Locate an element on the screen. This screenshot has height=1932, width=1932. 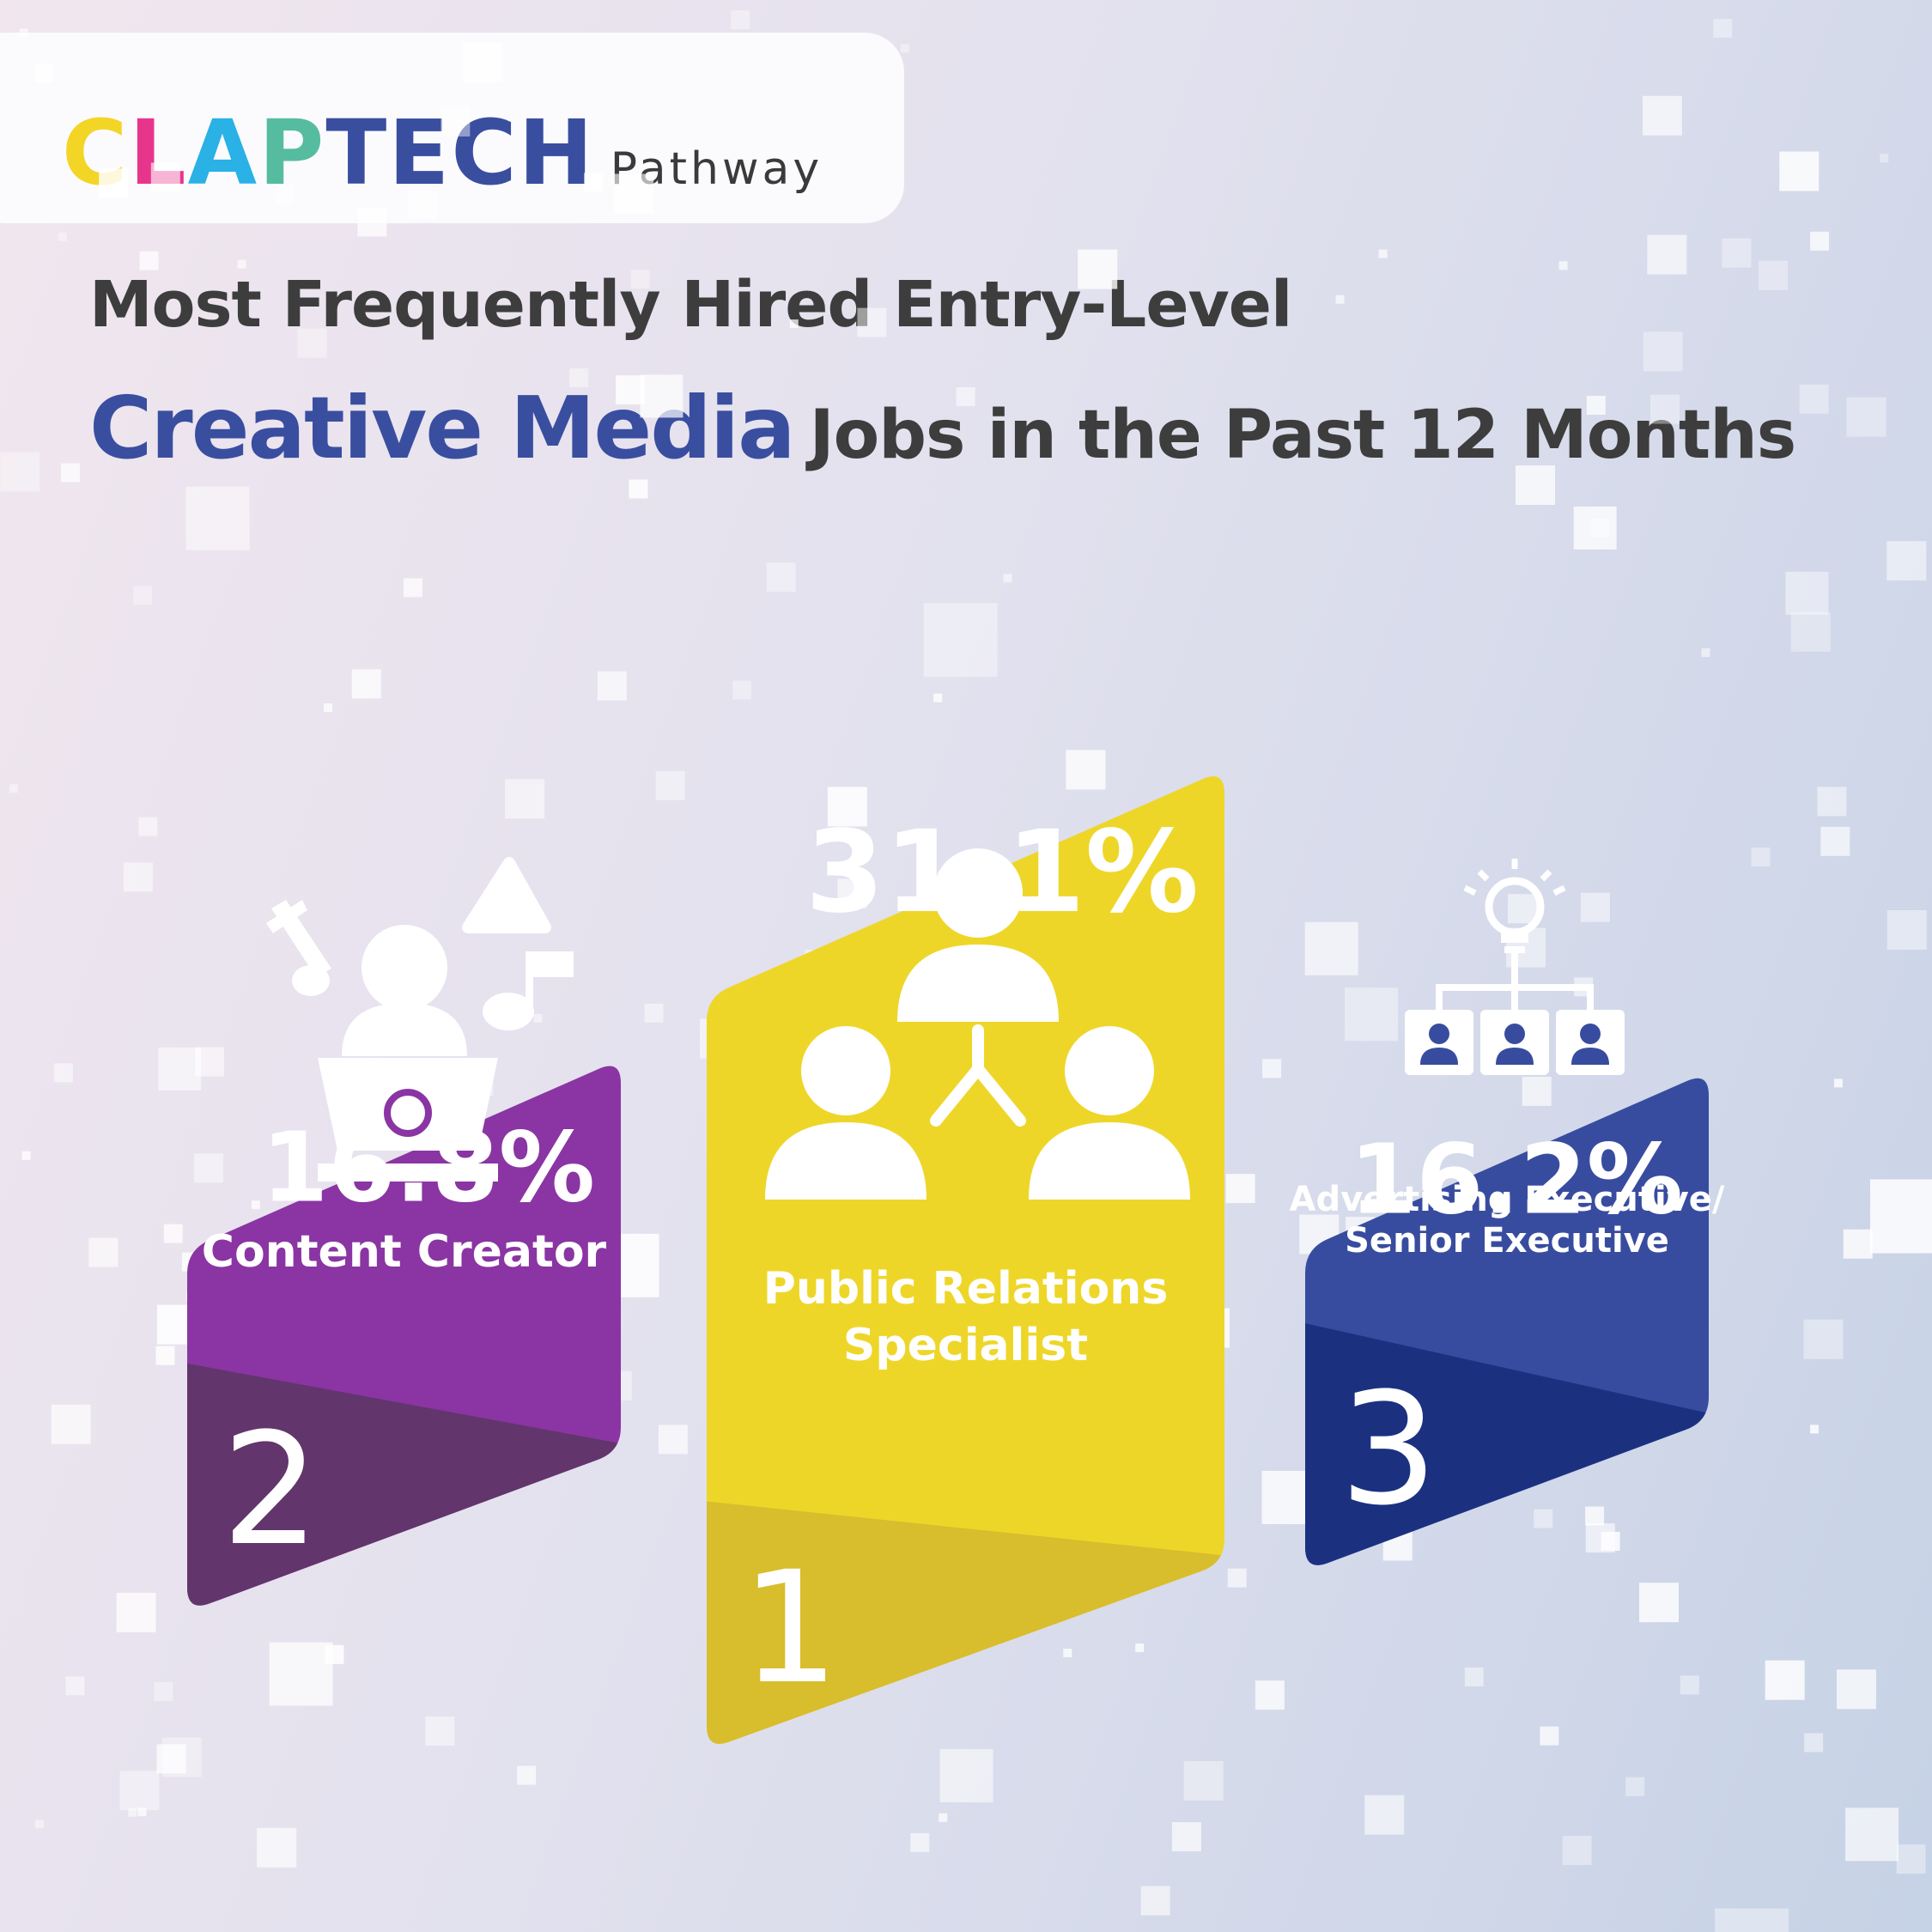
category-label: Content Creator is located at coordinates (404, 1252).